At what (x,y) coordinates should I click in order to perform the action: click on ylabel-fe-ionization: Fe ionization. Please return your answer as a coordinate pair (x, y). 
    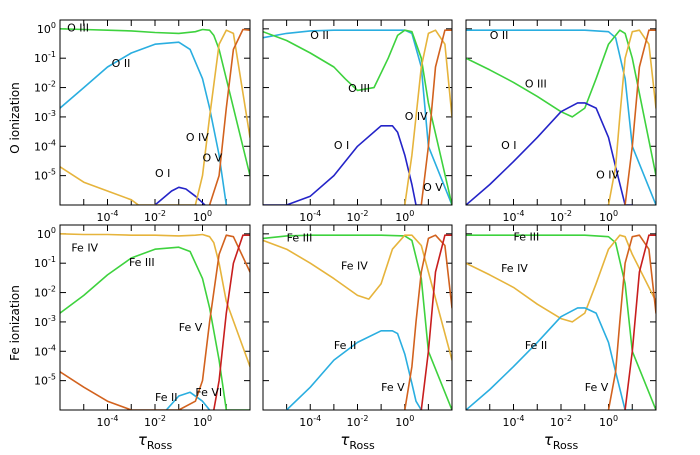
    Looking at the image, I should click on (15, 323).